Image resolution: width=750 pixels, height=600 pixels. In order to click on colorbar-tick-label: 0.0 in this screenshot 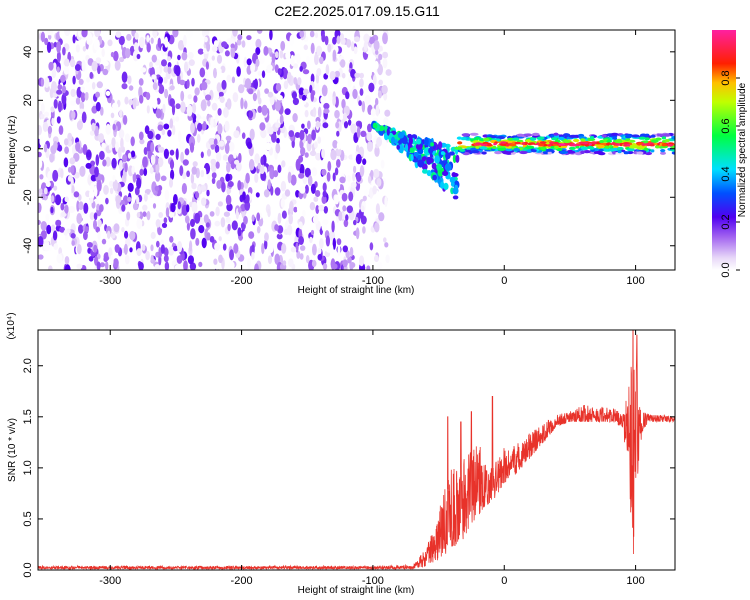, I will do `click(726, 269)`.